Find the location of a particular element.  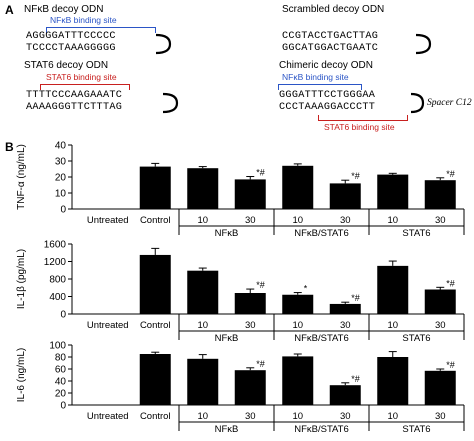

stat6-seq-top: TTTTCCCAAGAAATC is located at coordinates (74, 95).